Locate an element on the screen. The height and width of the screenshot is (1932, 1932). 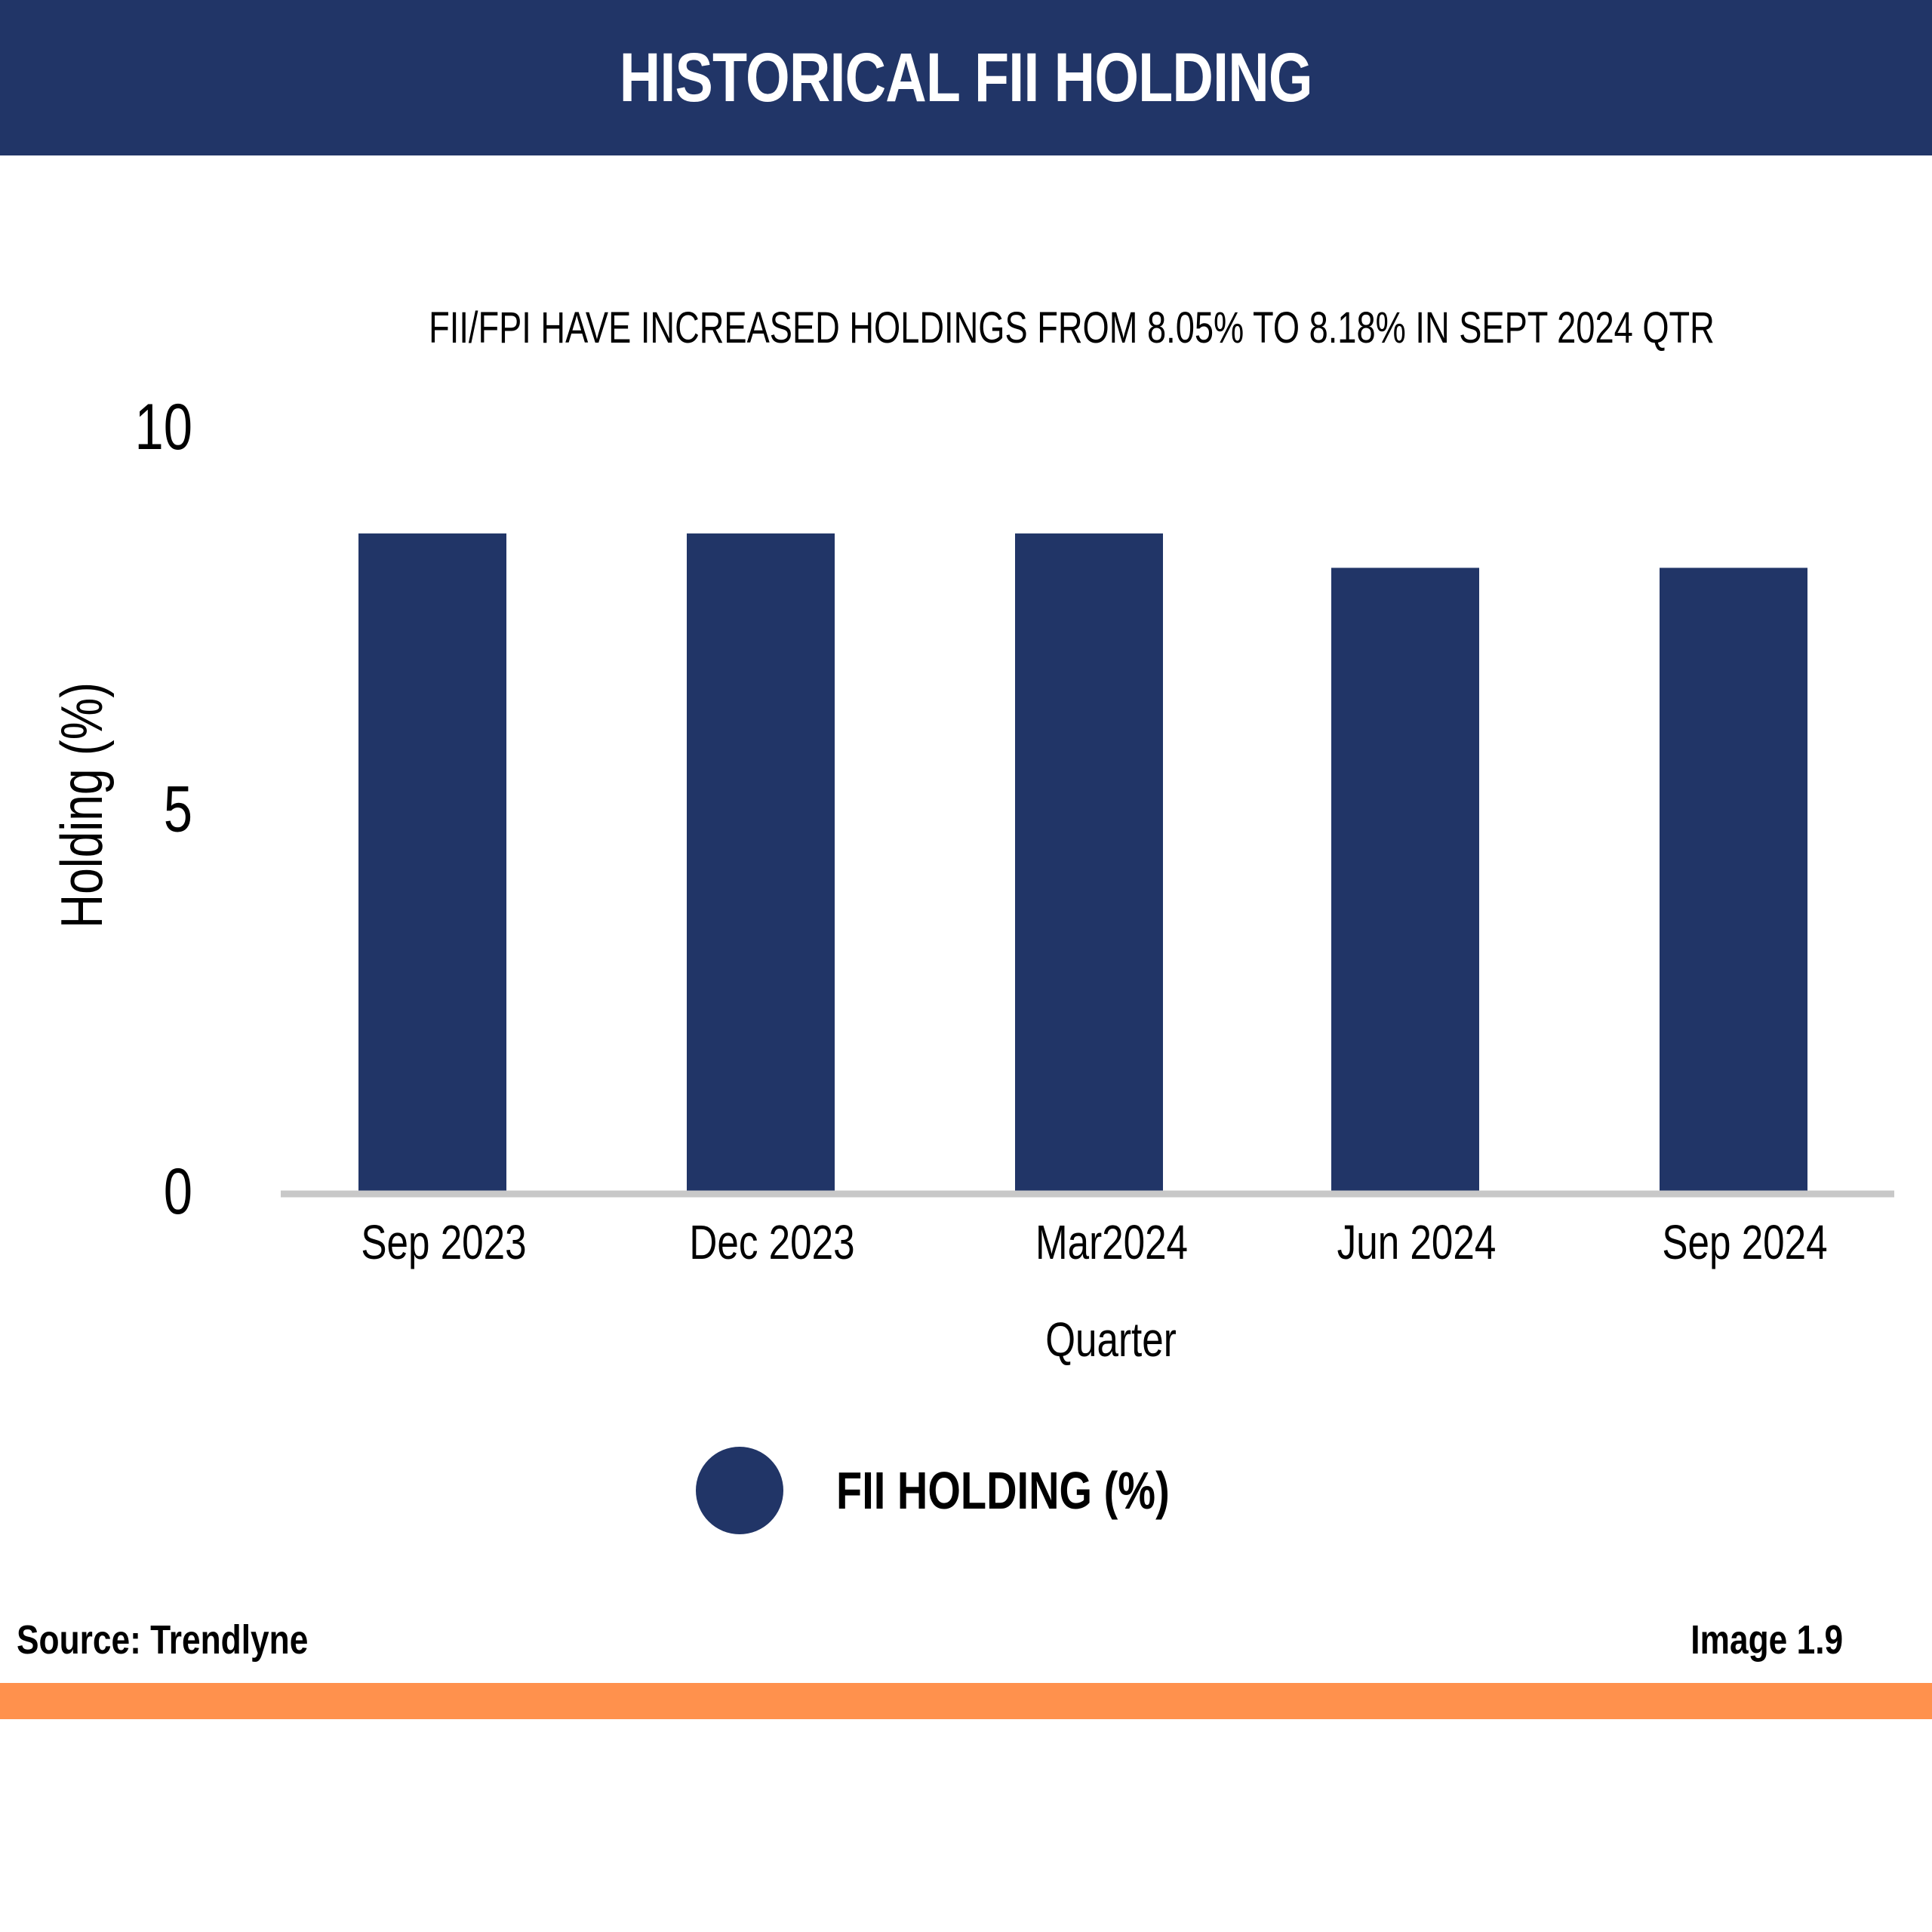
y-axis-label: Holding (%) is located at coordinates (81, 805).